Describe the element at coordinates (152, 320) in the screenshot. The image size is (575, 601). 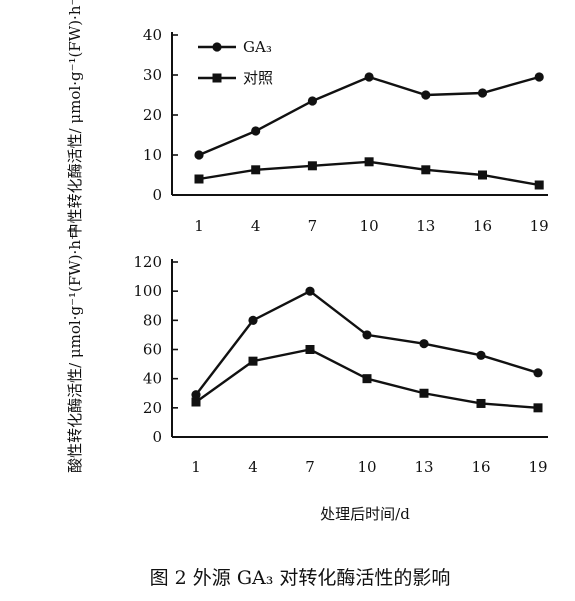
I see `y-tick-label: 80` at that location.